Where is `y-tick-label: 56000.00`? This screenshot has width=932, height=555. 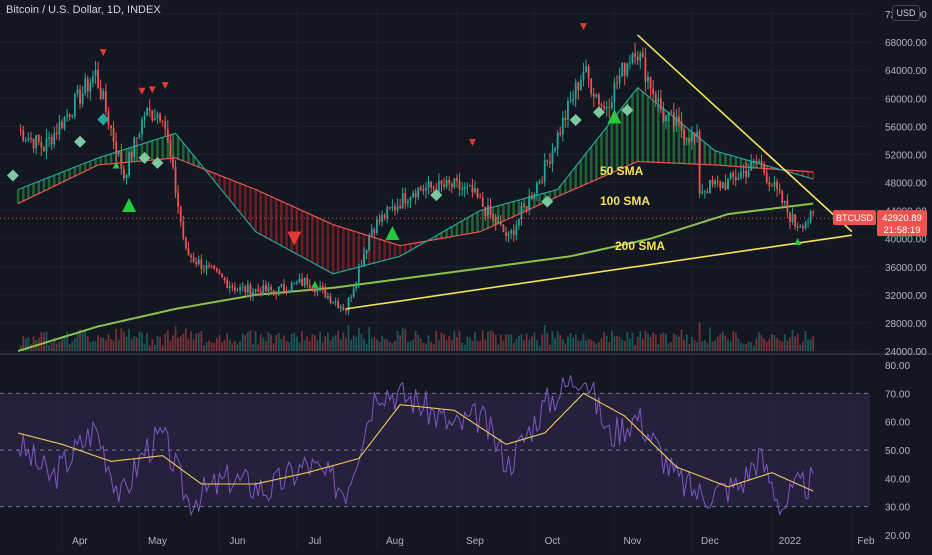
y-tick-label: 56000.00 is located at coordinates (906, 127).